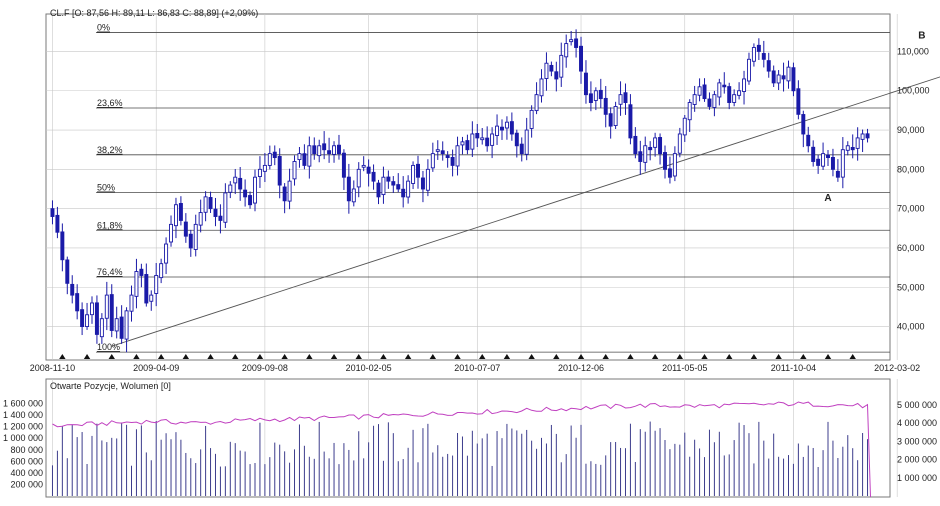  I want to click on volume-bars-layer, so click(460, 458).